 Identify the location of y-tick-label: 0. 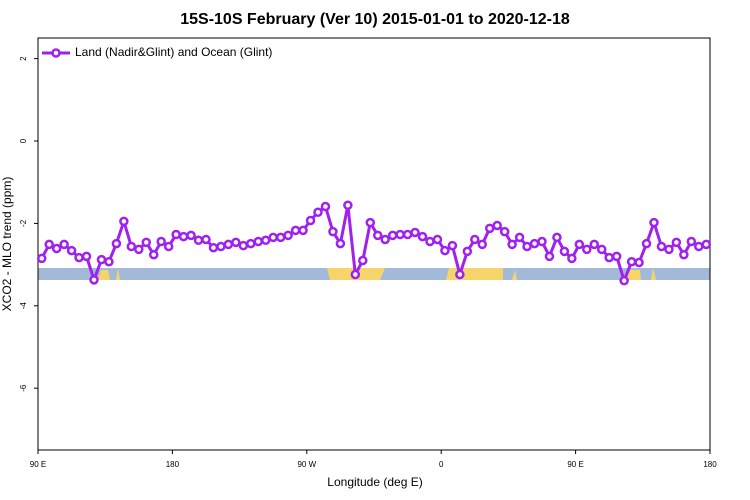
(23, 140).